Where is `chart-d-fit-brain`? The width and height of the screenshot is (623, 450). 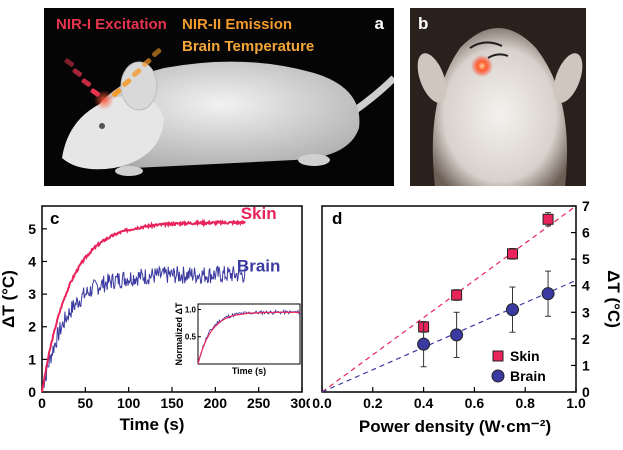 chart-d-fit-brain is located at coordinates (449, 336).